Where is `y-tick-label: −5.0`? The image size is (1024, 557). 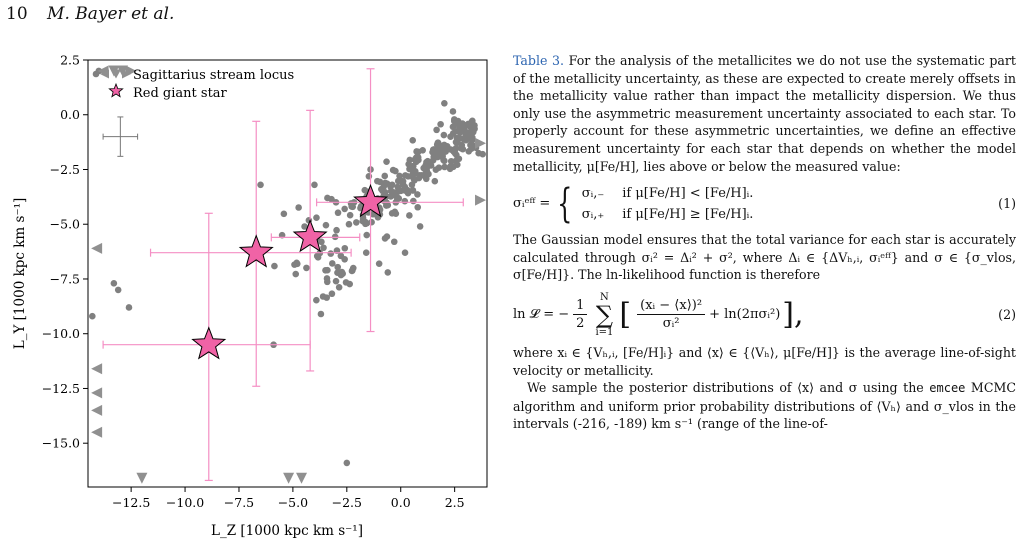
y-tick-label: −5.0 is located at coordinates (65, 224).